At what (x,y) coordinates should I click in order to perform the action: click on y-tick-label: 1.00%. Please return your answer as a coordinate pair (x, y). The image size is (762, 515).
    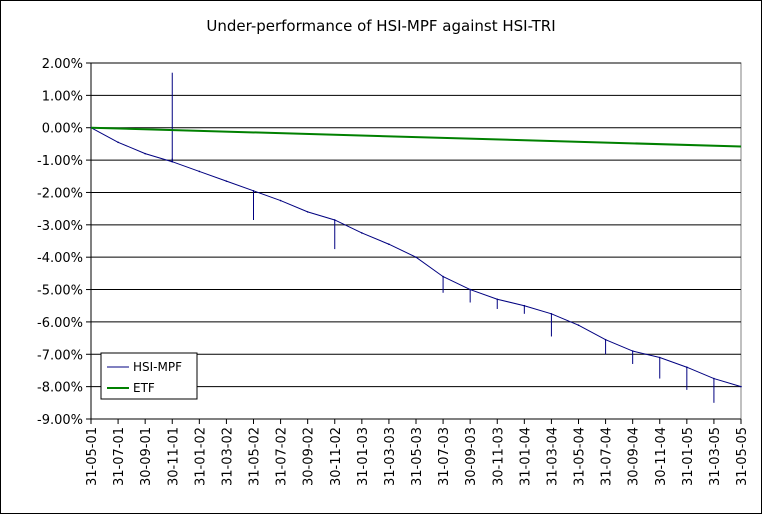
    Looking at the image, I should click on (62, 96).